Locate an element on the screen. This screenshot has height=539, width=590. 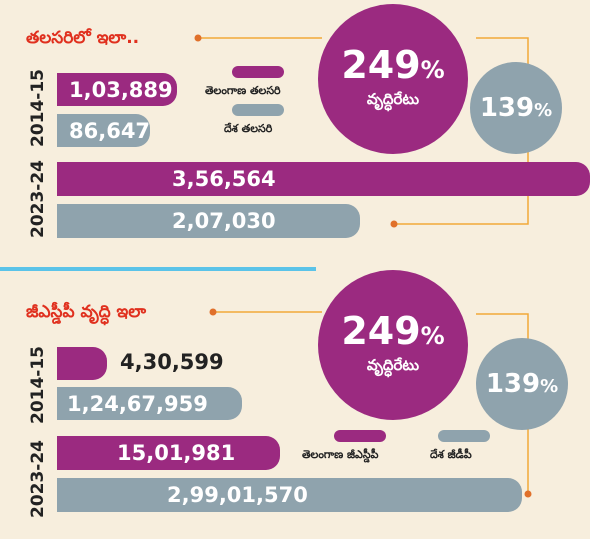
bar-india-2023: 2,07,030 is located at coordinates (208, 221).